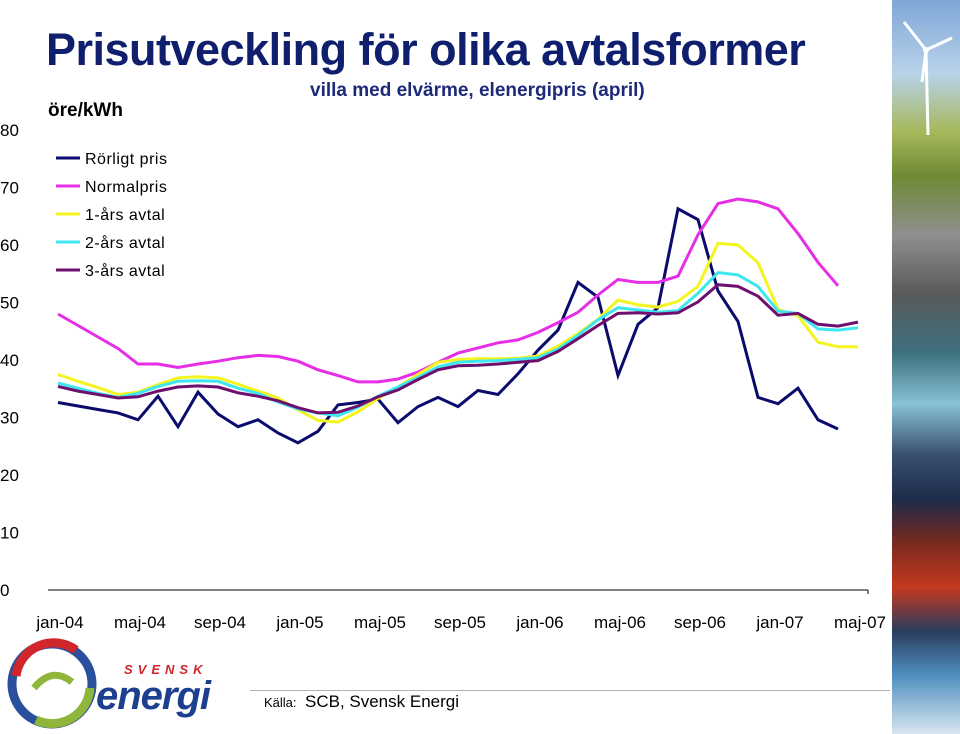  Describe the element at coordinates (570, 690) in the screenshot. I see `footer-divider` at that location.